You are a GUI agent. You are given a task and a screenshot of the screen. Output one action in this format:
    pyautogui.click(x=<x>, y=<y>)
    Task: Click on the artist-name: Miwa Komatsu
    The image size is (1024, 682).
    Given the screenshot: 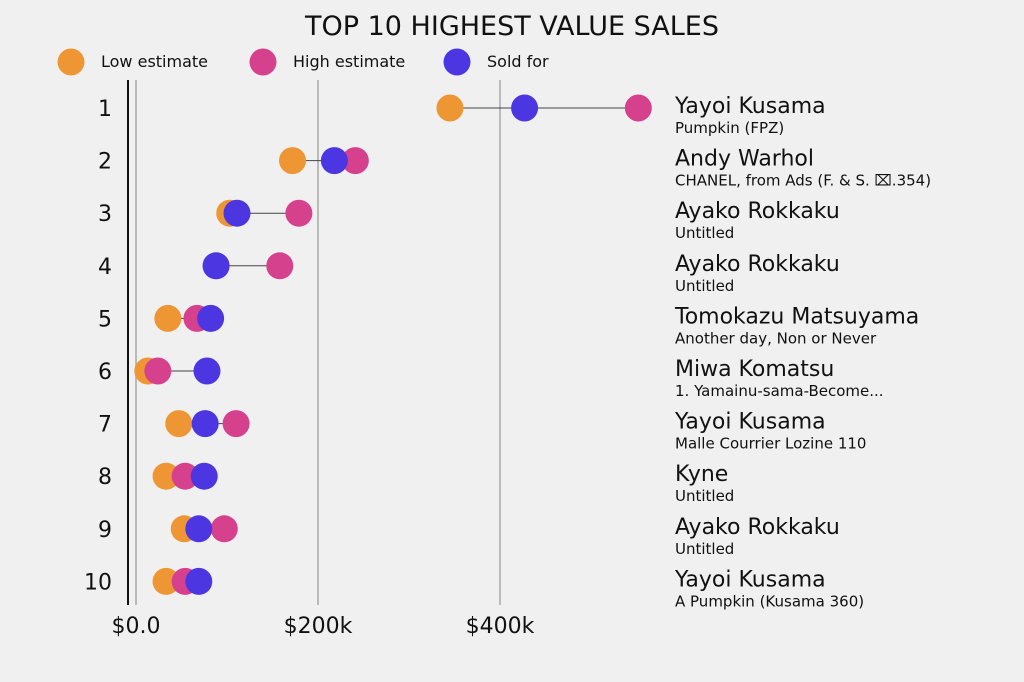 What is the action you would take?
    pyautogui.click(x=754, y=369)
    